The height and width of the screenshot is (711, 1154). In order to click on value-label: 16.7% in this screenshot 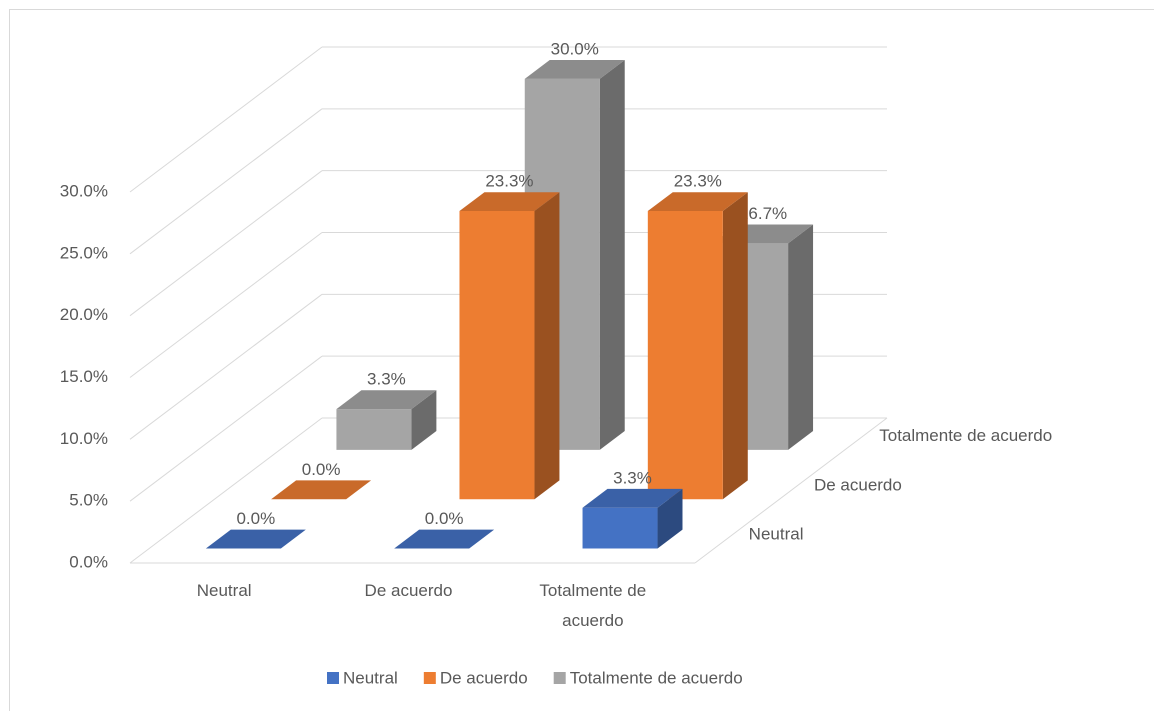, I will do `click(763, 213)`.